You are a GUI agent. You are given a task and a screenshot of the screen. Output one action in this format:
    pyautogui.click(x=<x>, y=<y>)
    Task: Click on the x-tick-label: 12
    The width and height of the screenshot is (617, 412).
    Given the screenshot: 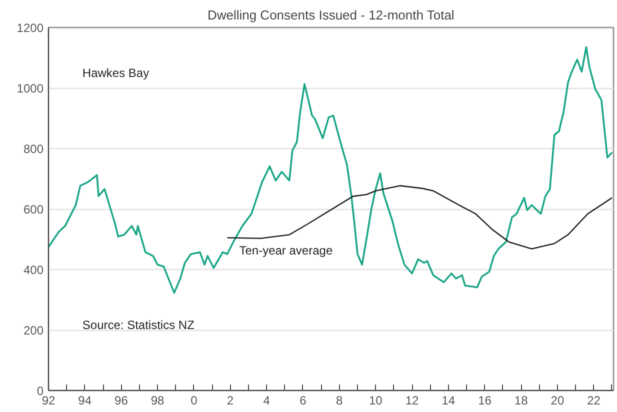 What is the action you would take?
    pyautogui.click(x=412, y=401)
    